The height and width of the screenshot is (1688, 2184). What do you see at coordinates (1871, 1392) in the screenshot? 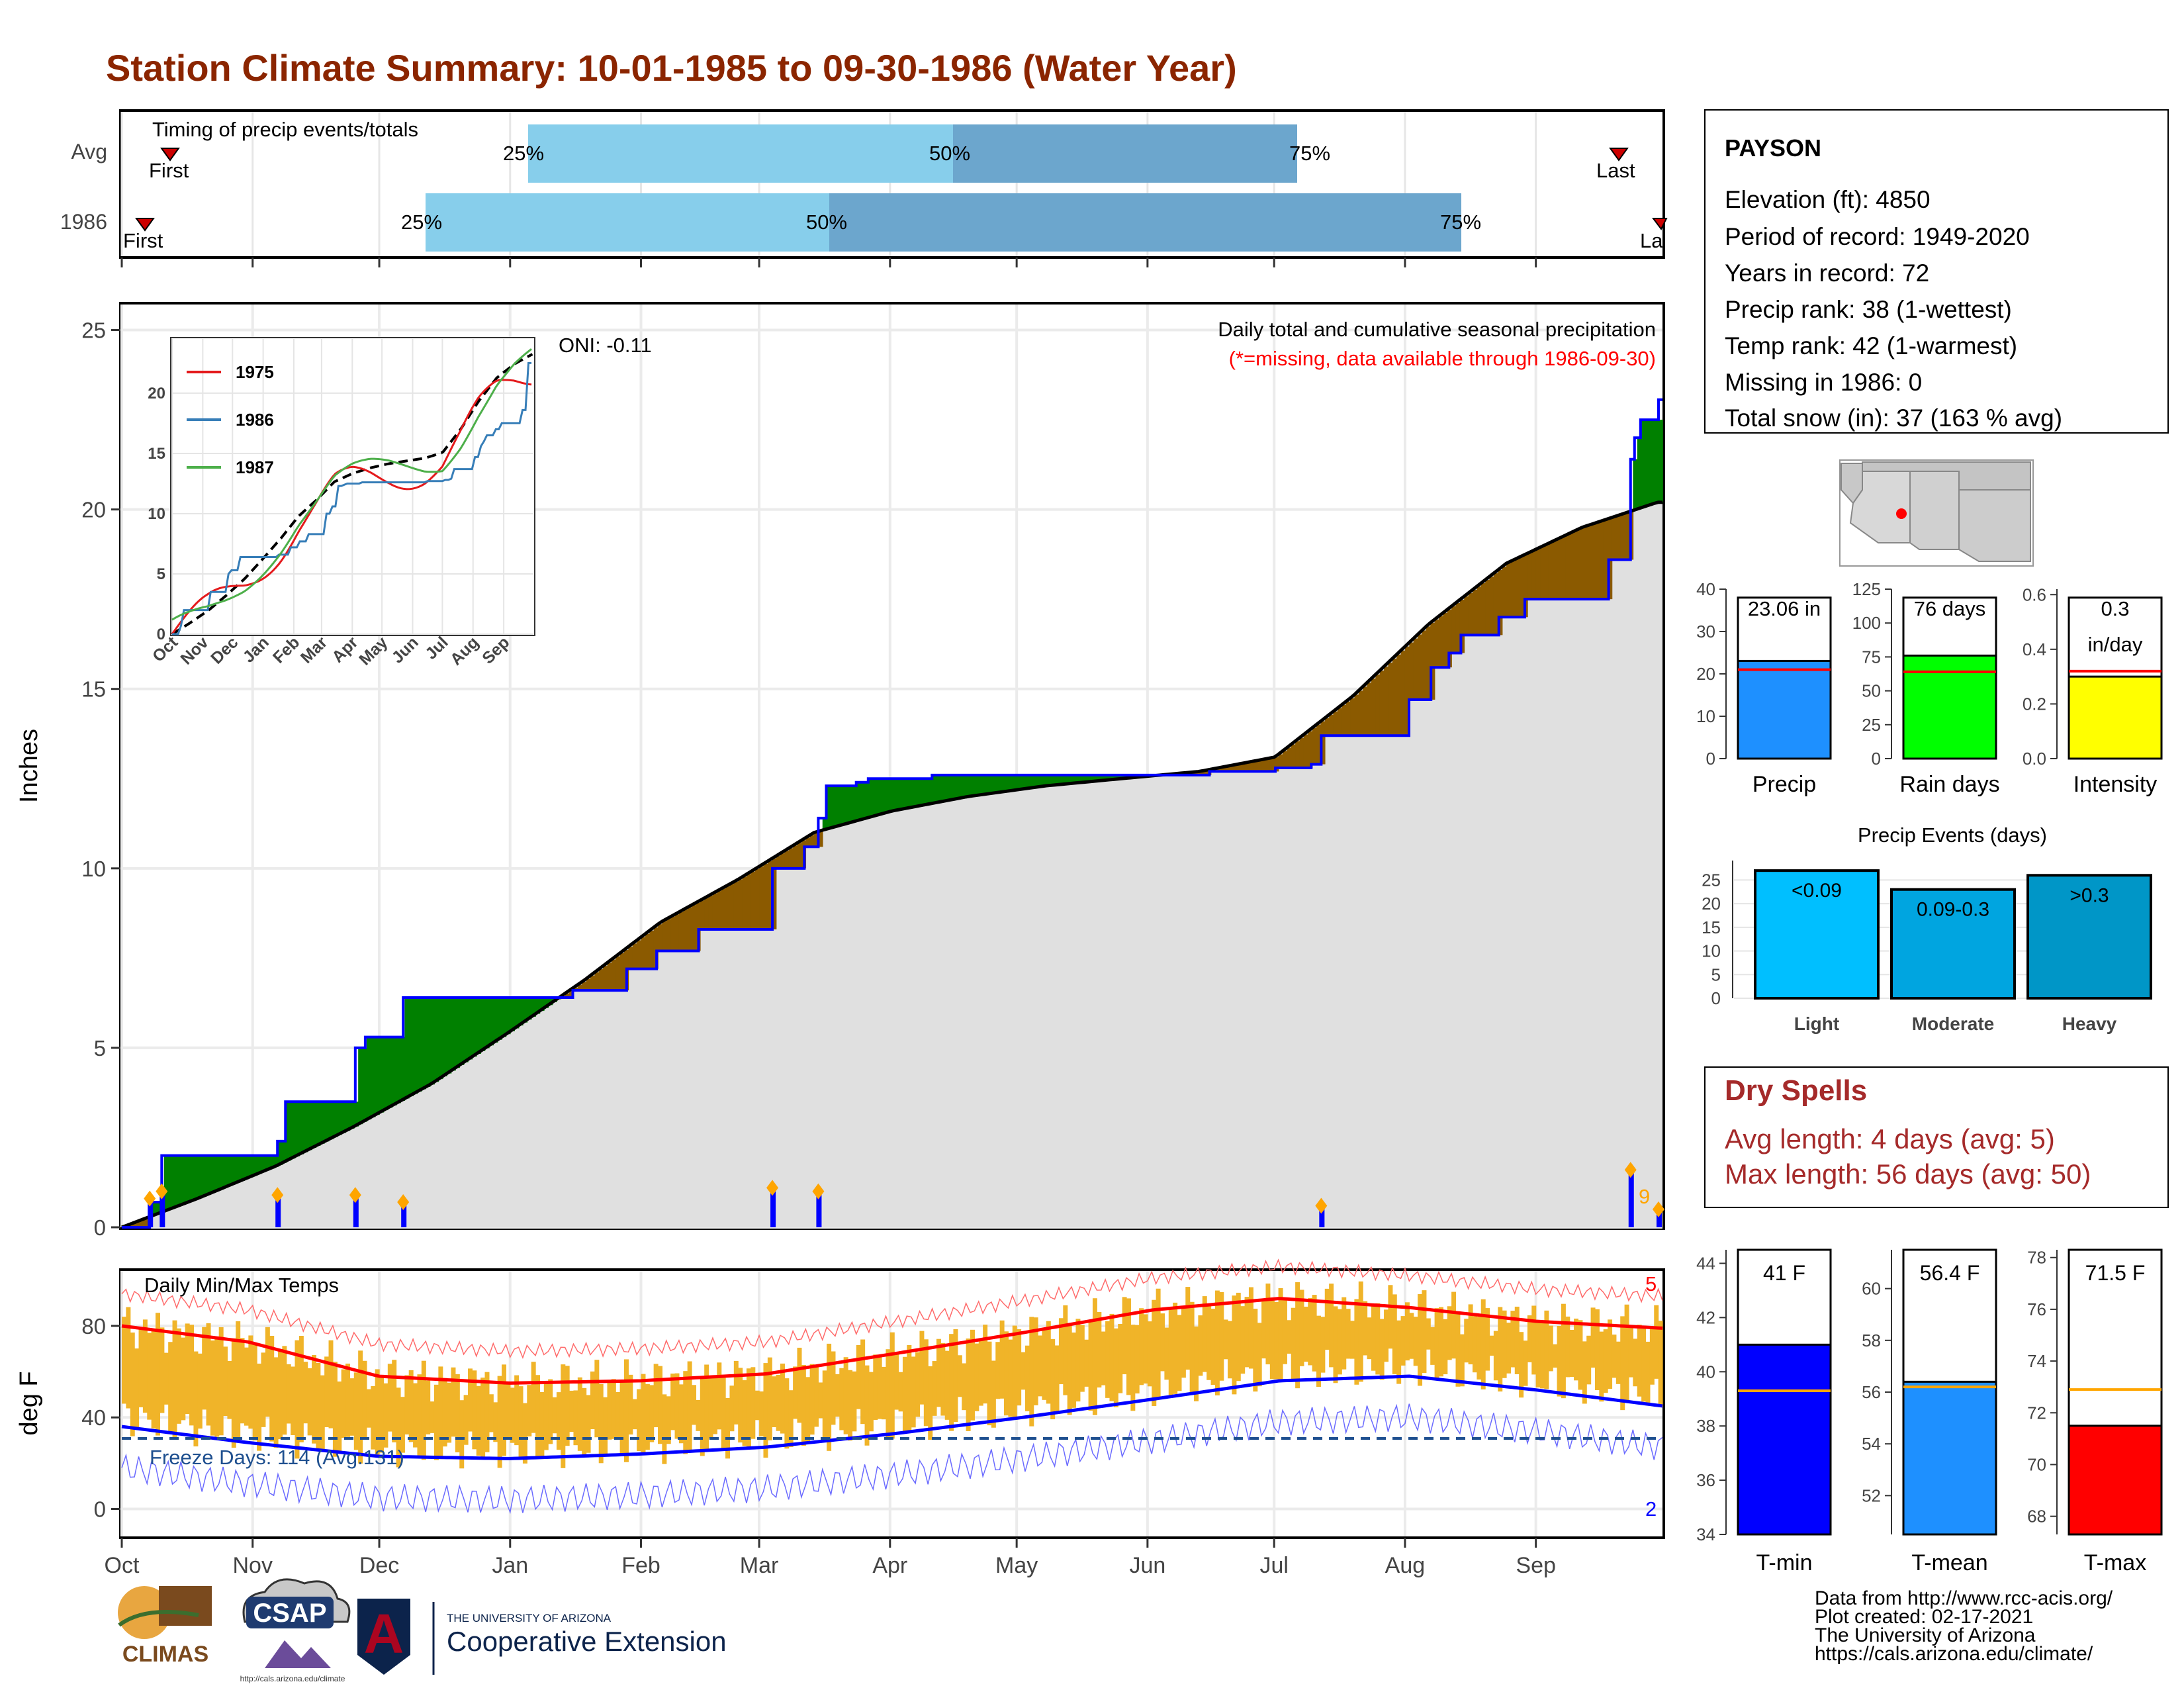
I see `temp-summary-tick-label-1-2: 56` at bounding box center [1871, 1392].